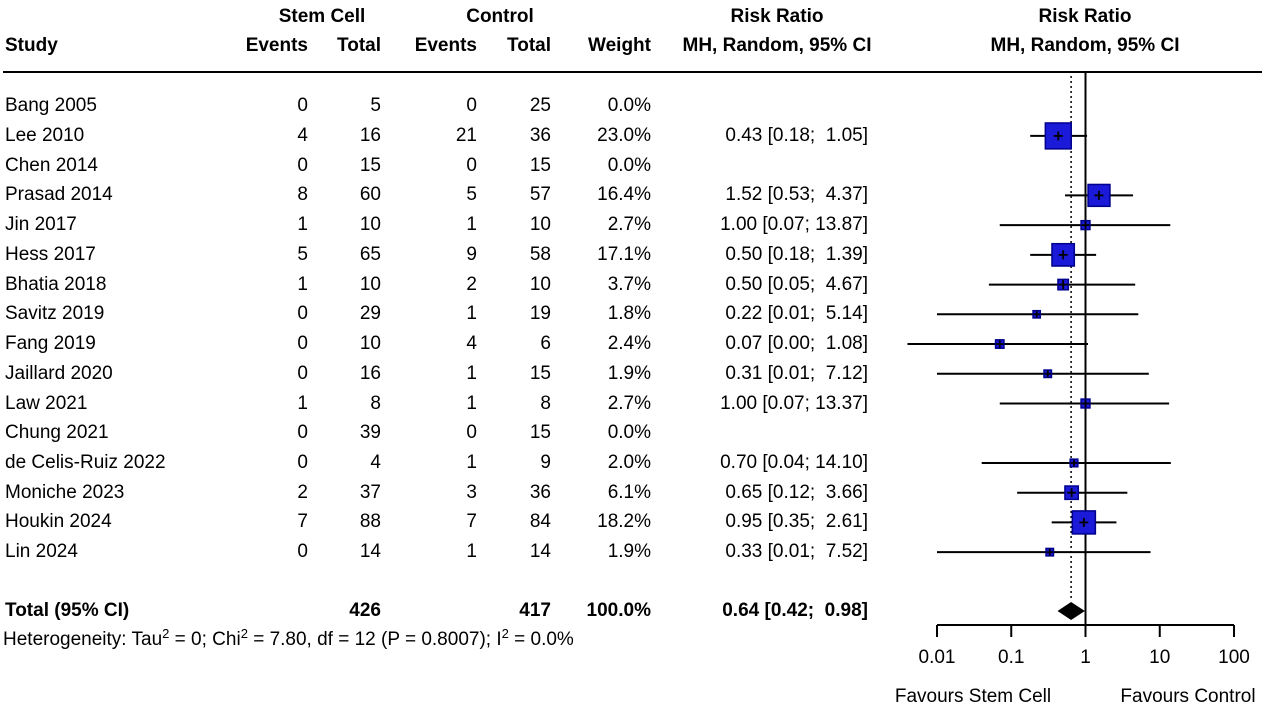 The width and height of the screenshot is (1280, 715). I want to click on effect-estimate-value: 0.43 [0.18; 1.05], so click(796, 135).